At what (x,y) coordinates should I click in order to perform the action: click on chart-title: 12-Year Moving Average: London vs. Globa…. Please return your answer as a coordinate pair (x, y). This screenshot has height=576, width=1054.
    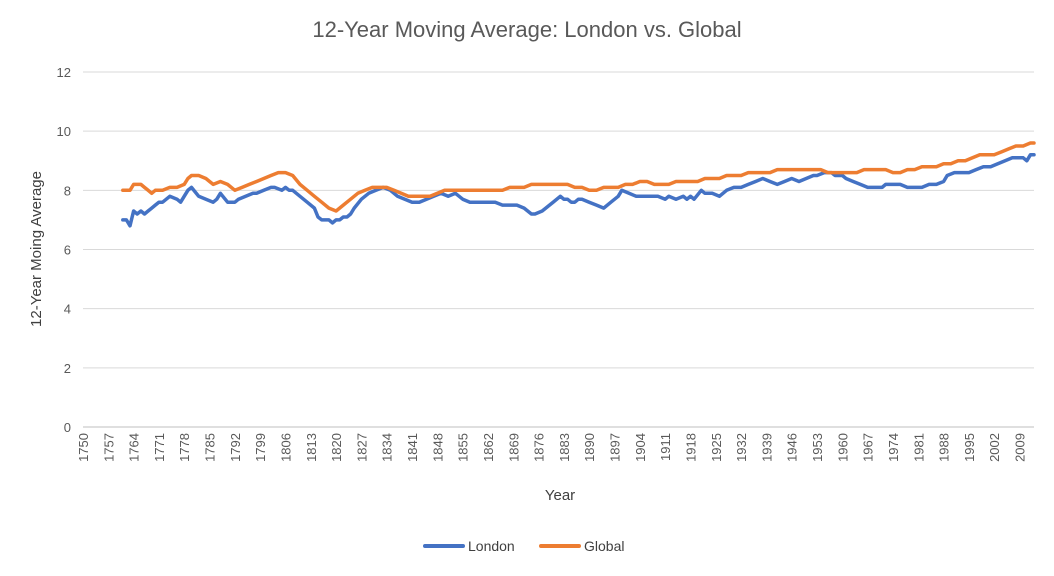
    Looking at the image, I should click on (526, 29).